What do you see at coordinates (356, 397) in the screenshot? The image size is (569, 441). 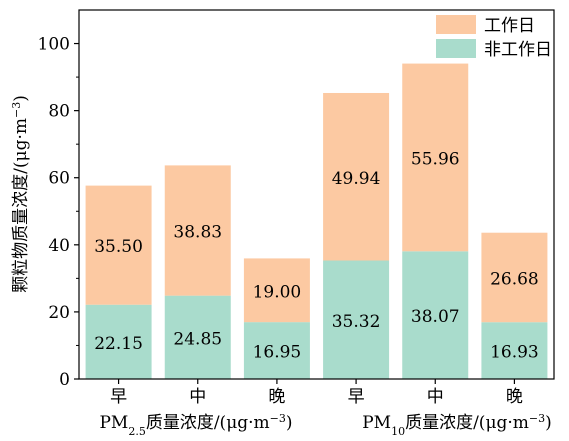 I see `x-category-label-3: 早` at bounding box center [356, 397].